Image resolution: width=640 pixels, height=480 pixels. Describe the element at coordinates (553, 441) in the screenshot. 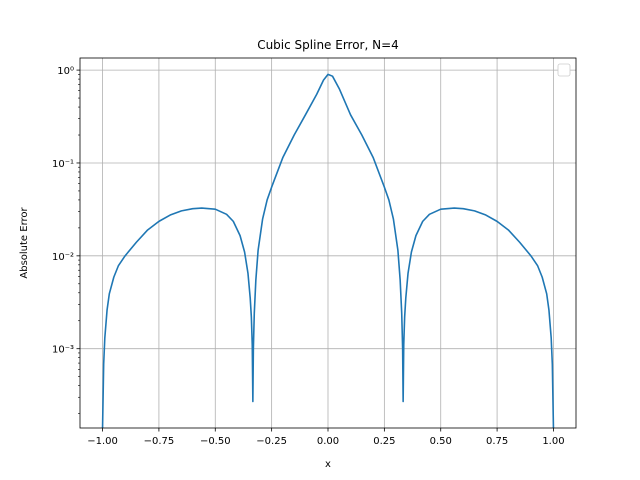

I see `x-tick-label: 1.00` at that location.